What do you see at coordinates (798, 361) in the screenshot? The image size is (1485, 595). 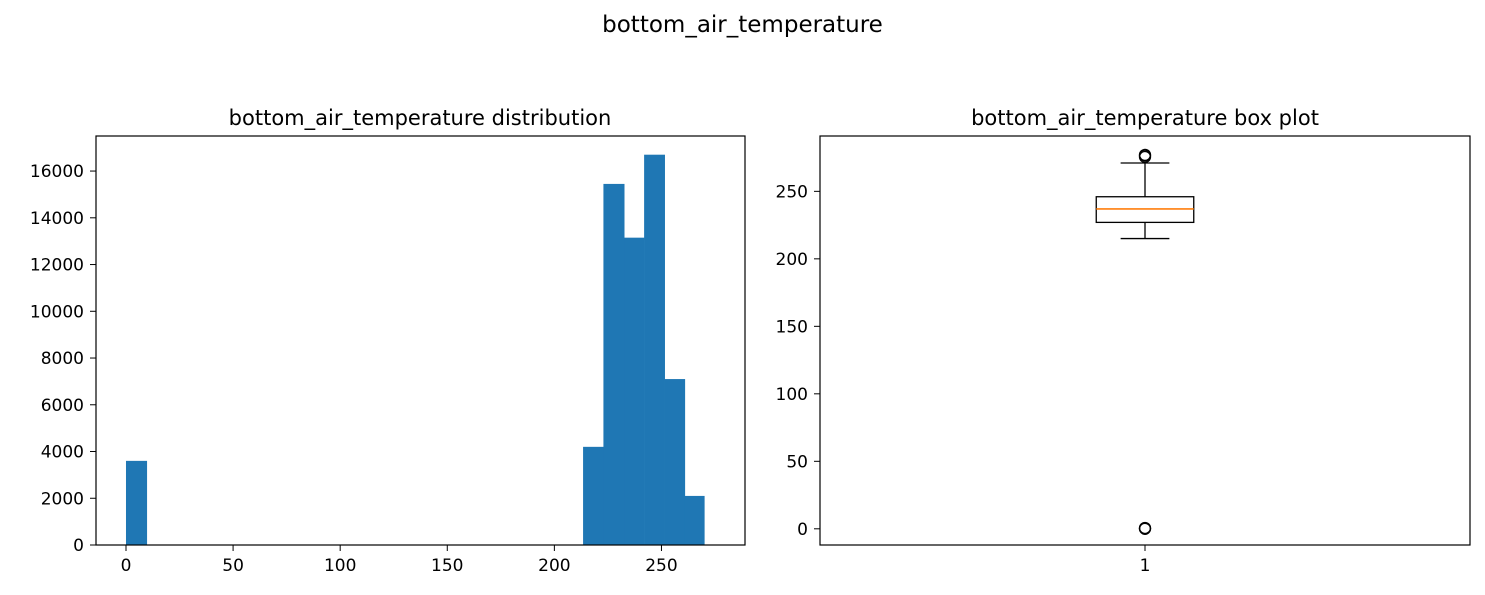 I see `boxplot-y-ticks: 0 50 100 150 200 250` at bounding box center [798, 361].